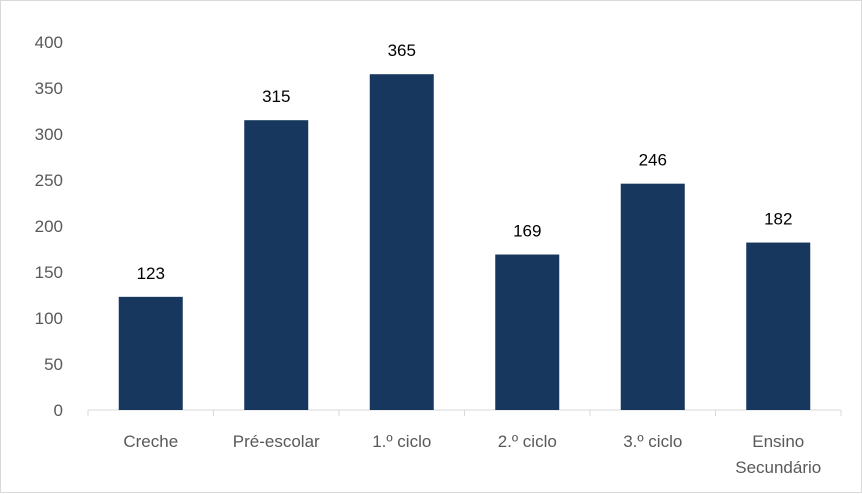 The height and width of the screenshot is (494, 862). Describe the element at coordinates (778, 219) in the screenshot. I see `data-label: 182` at that location.